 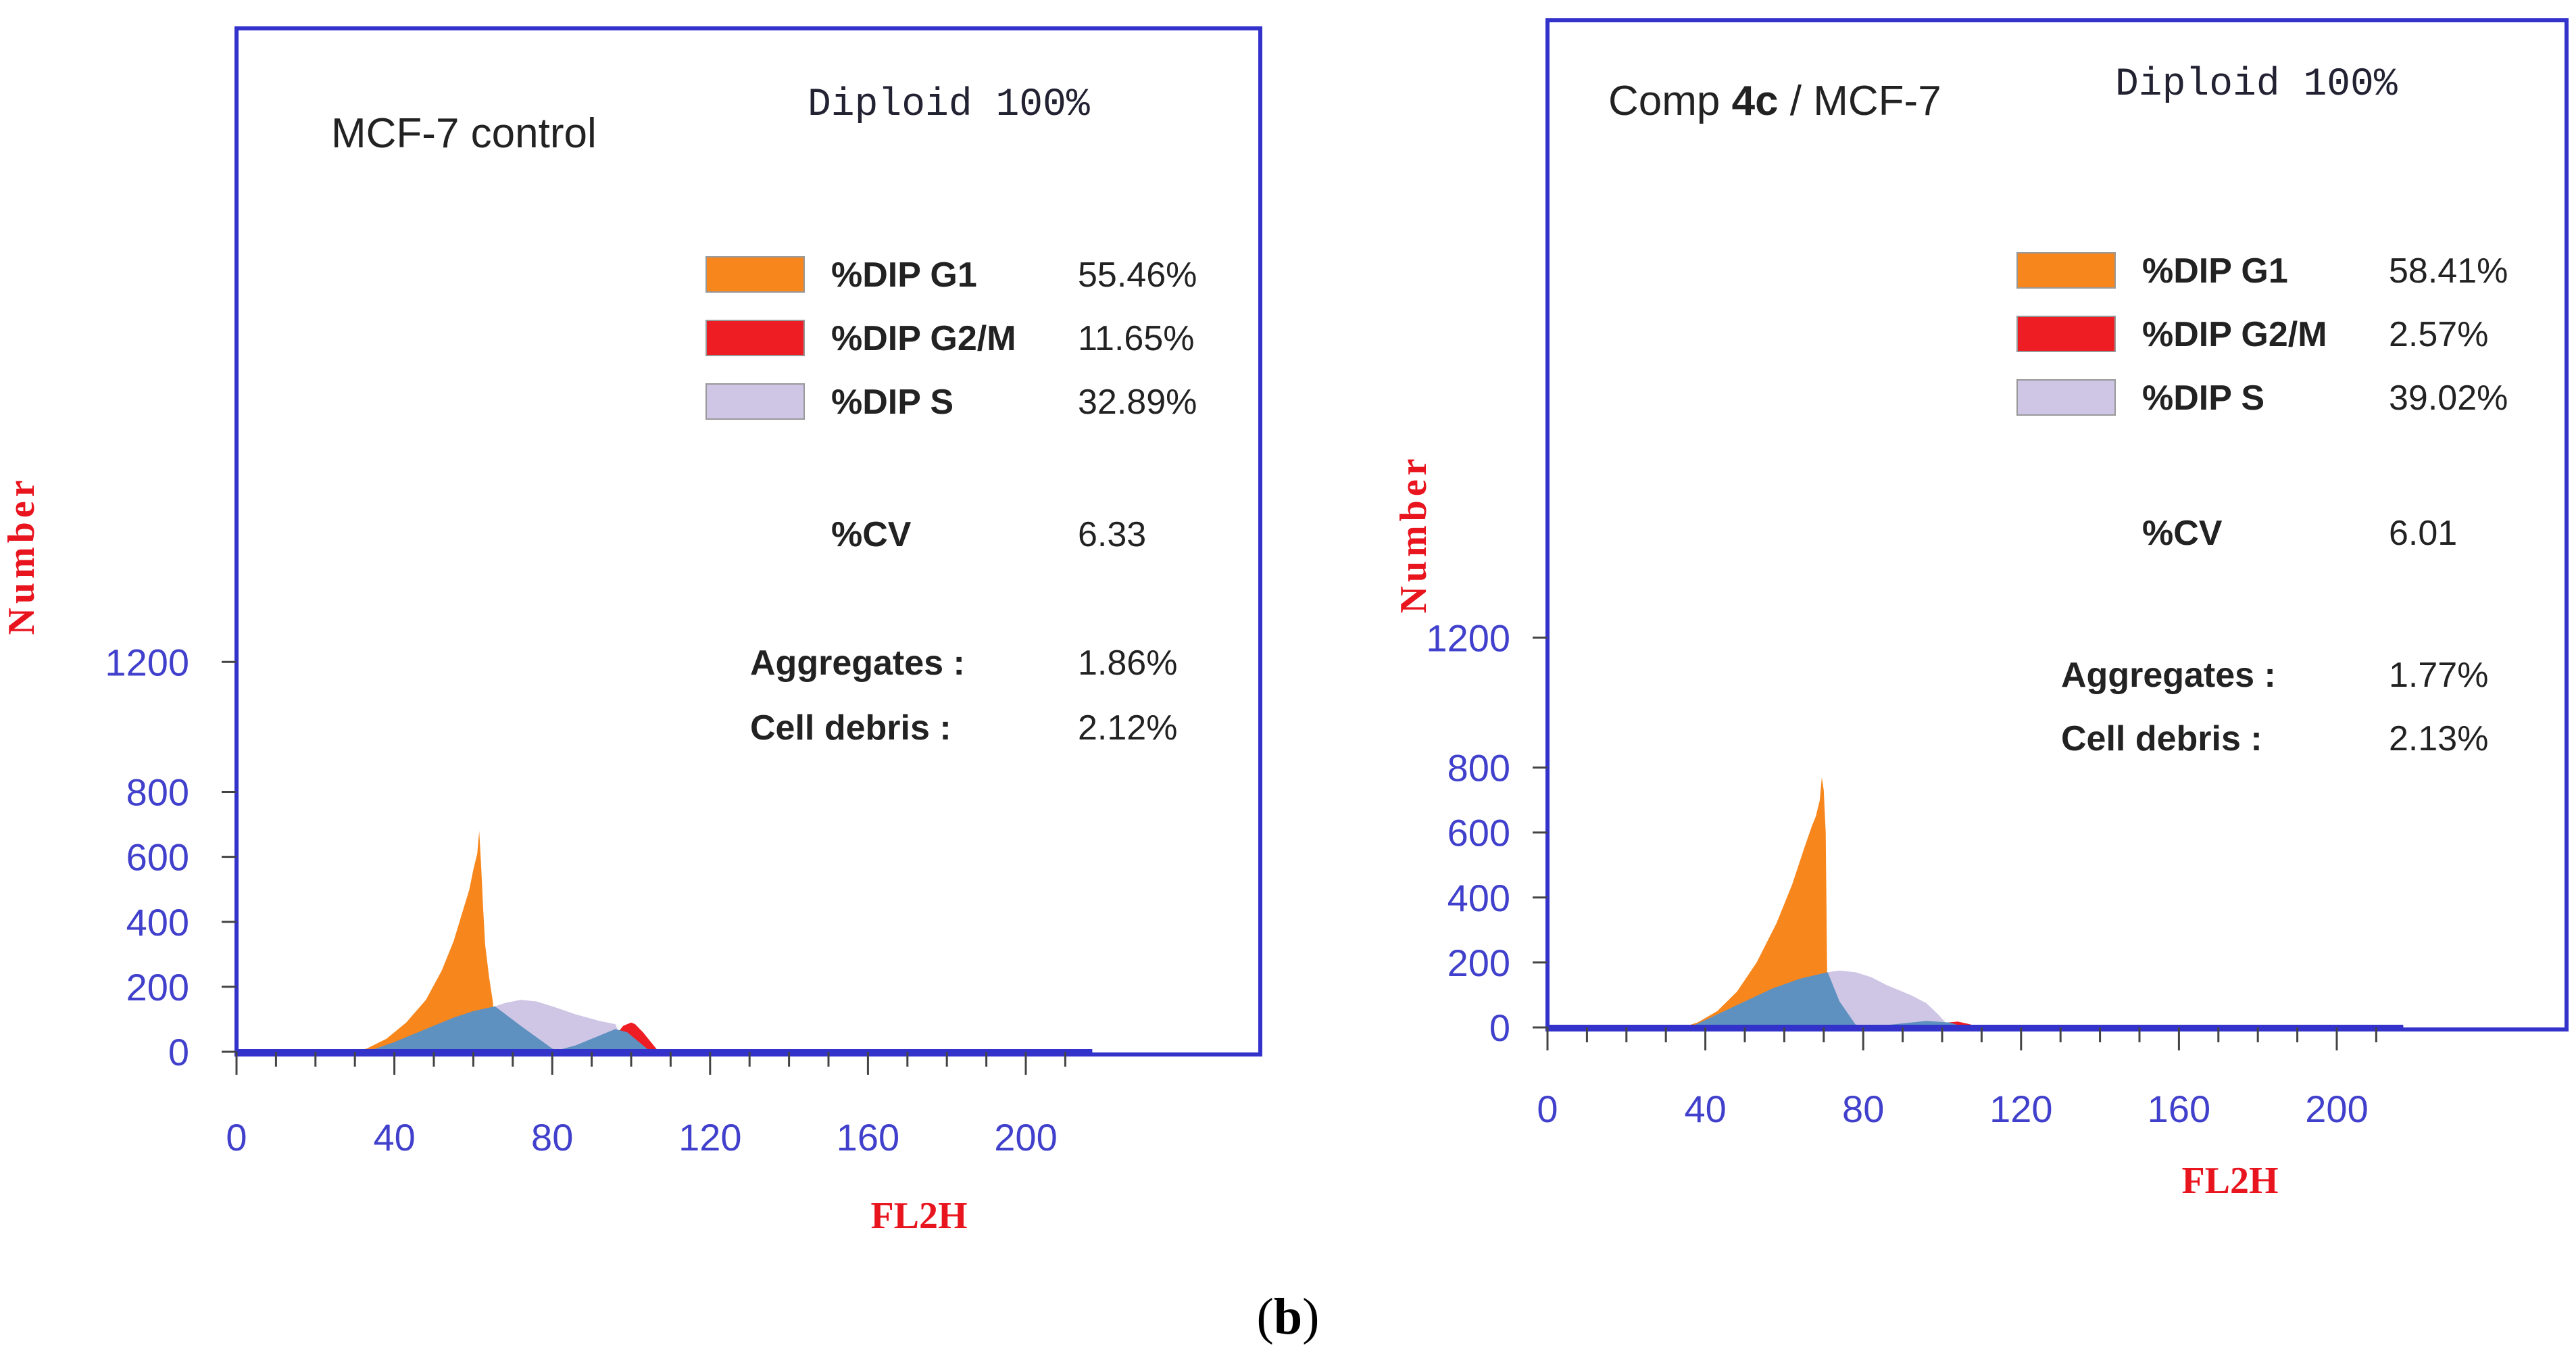 I want to click on caption-letter: b, so click(x=1288, y=1316).